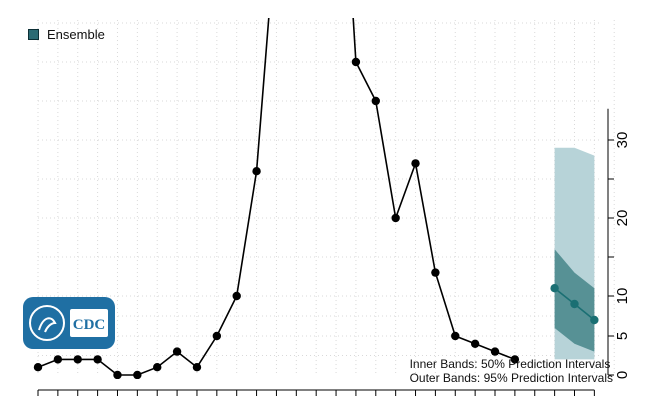 This screenshot has height=402, width=653. What do you see at coordinates (622, 296) in the screenshot?
I see `y-tick-label: 10` at bounding box center [622, 296].